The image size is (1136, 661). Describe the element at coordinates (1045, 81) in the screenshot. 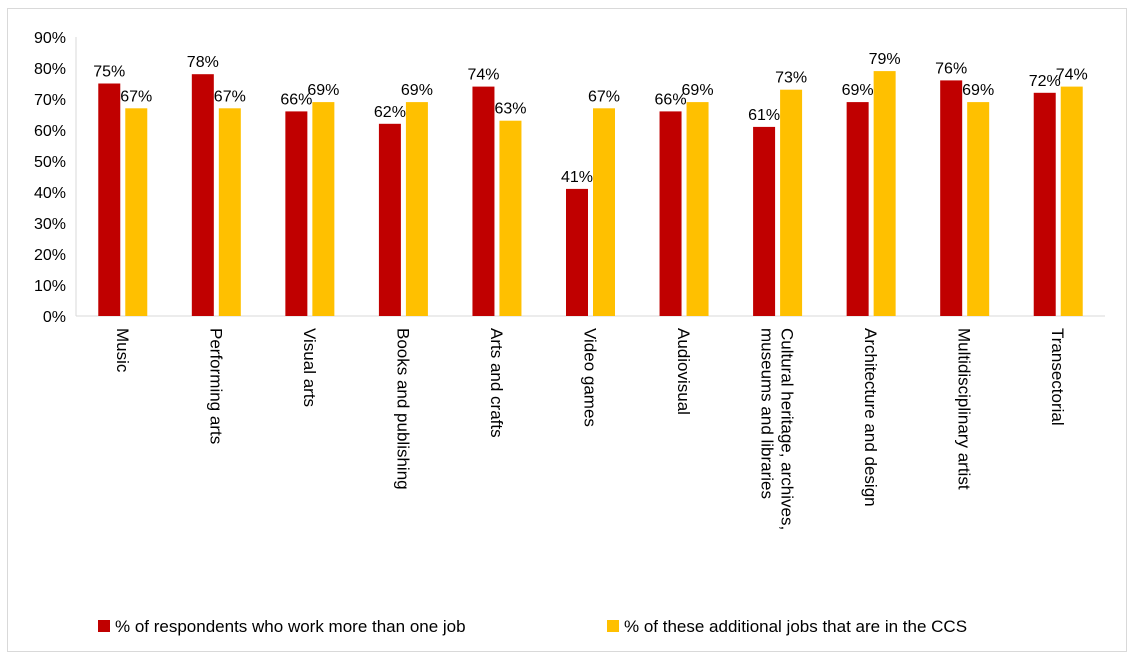

I see `data-label: 72%` at that location.